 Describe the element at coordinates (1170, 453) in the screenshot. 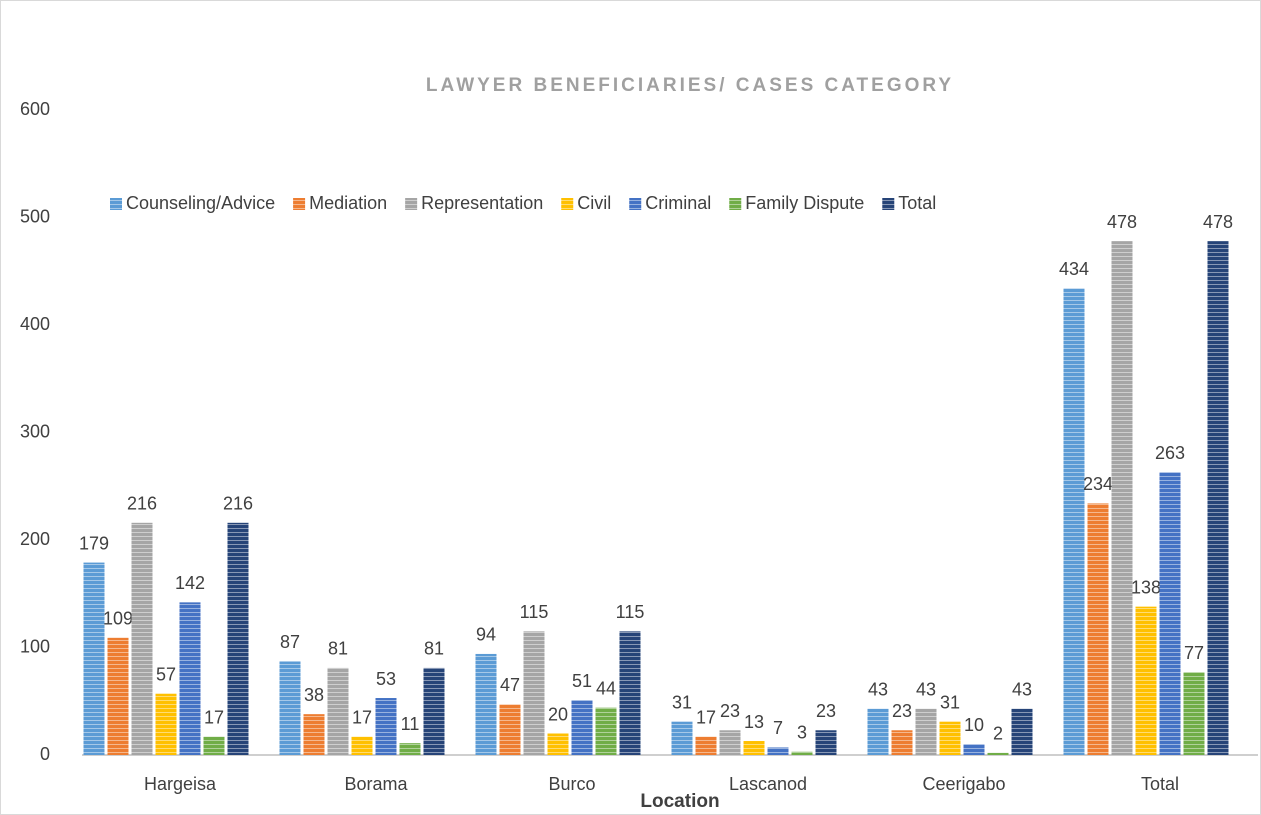

I see `data-label: 263` at that location.